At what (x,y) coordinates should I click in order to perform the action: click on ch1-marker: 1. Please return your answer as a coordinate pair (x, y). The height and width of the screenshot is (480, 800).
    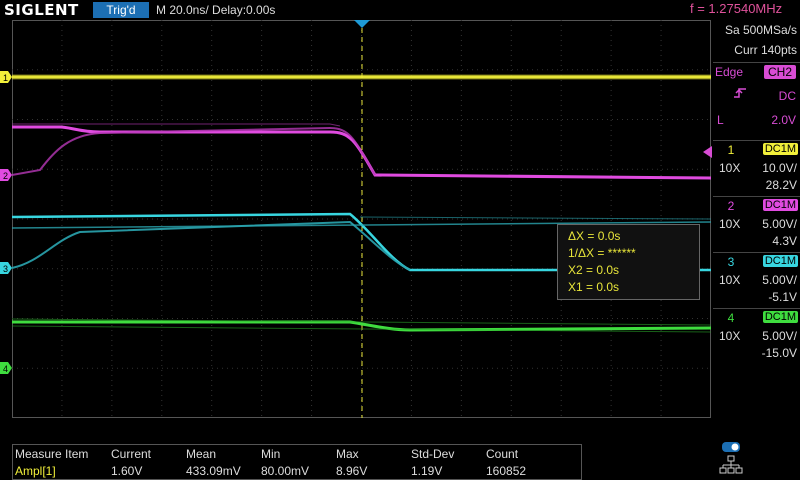
    Looking at the image, I should click on (6, 77).